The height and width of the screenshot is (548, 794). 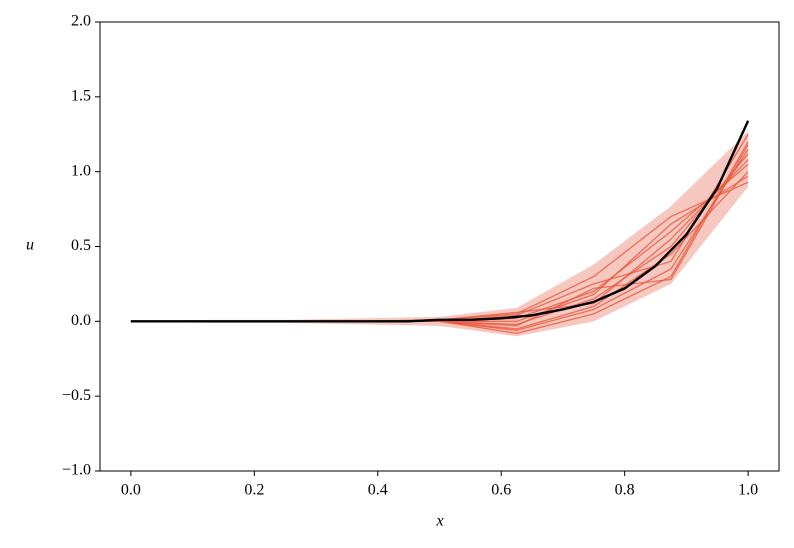 What do you see at coordinates (378, 490) in the screenshot?
I see `x-tick-label: 0.4` at bounding box center [378, 490].